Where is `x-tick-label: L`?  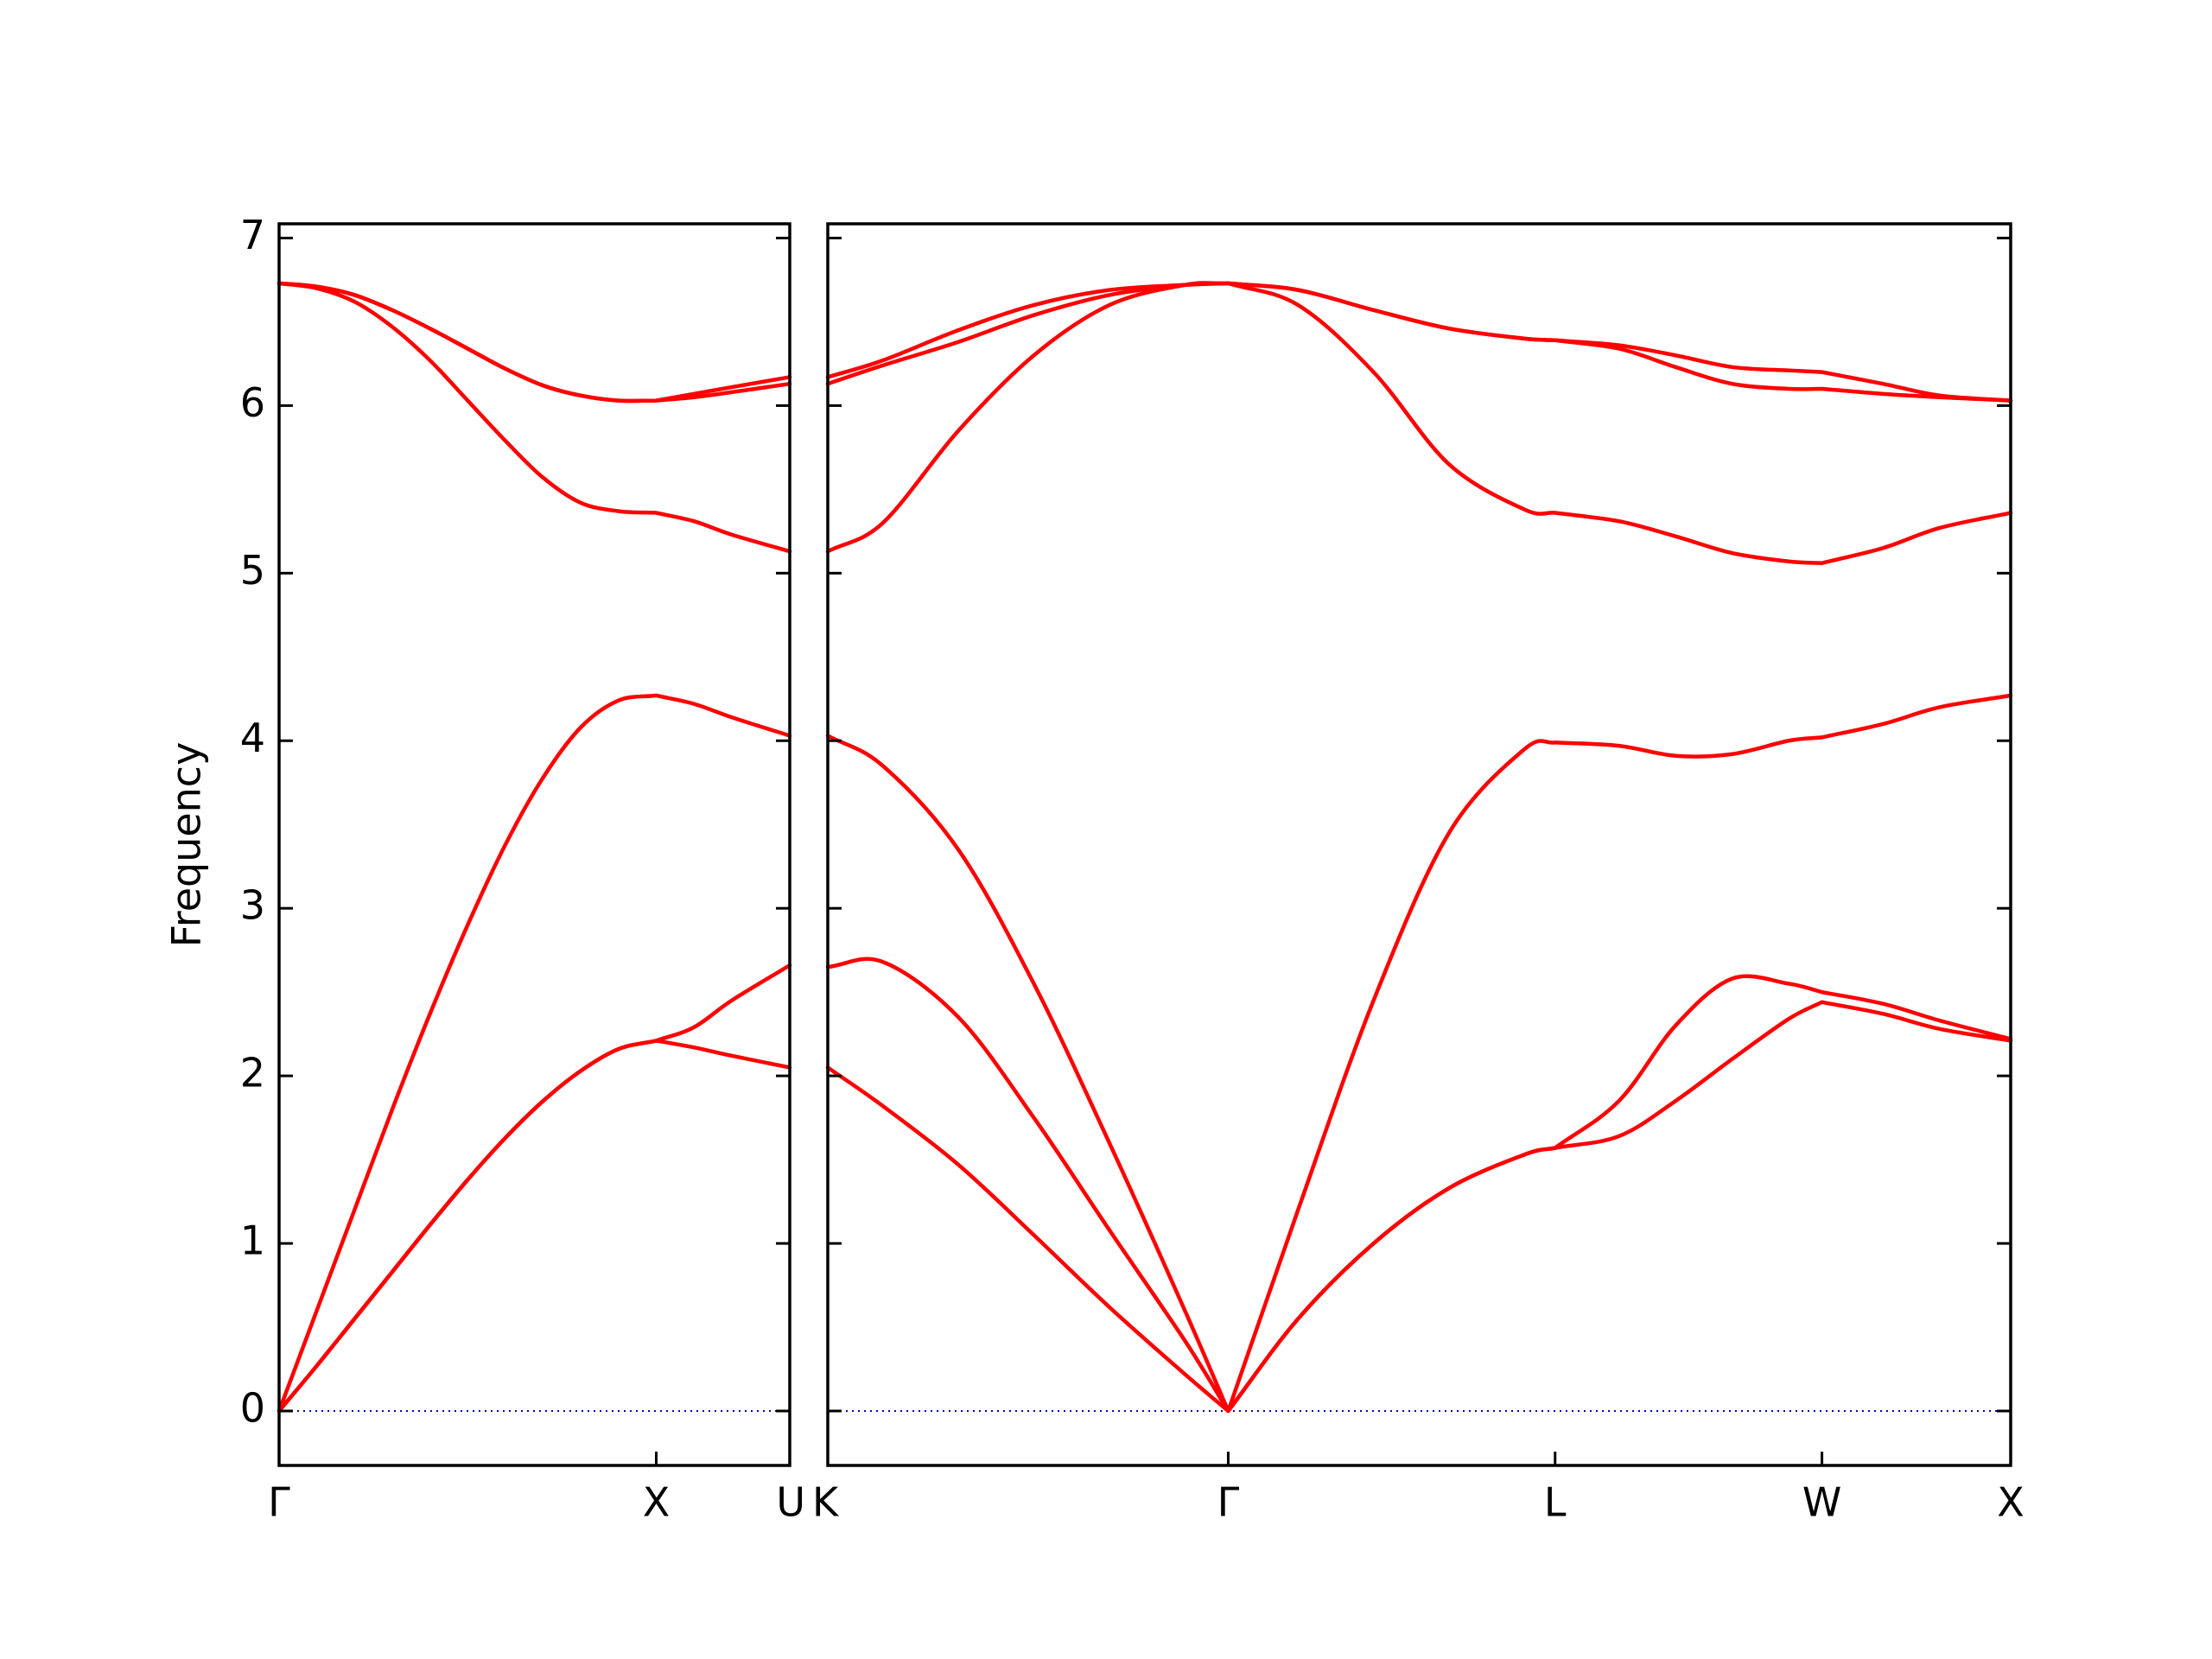 x-tick-label: L is located at coordinates (1555, 1502).